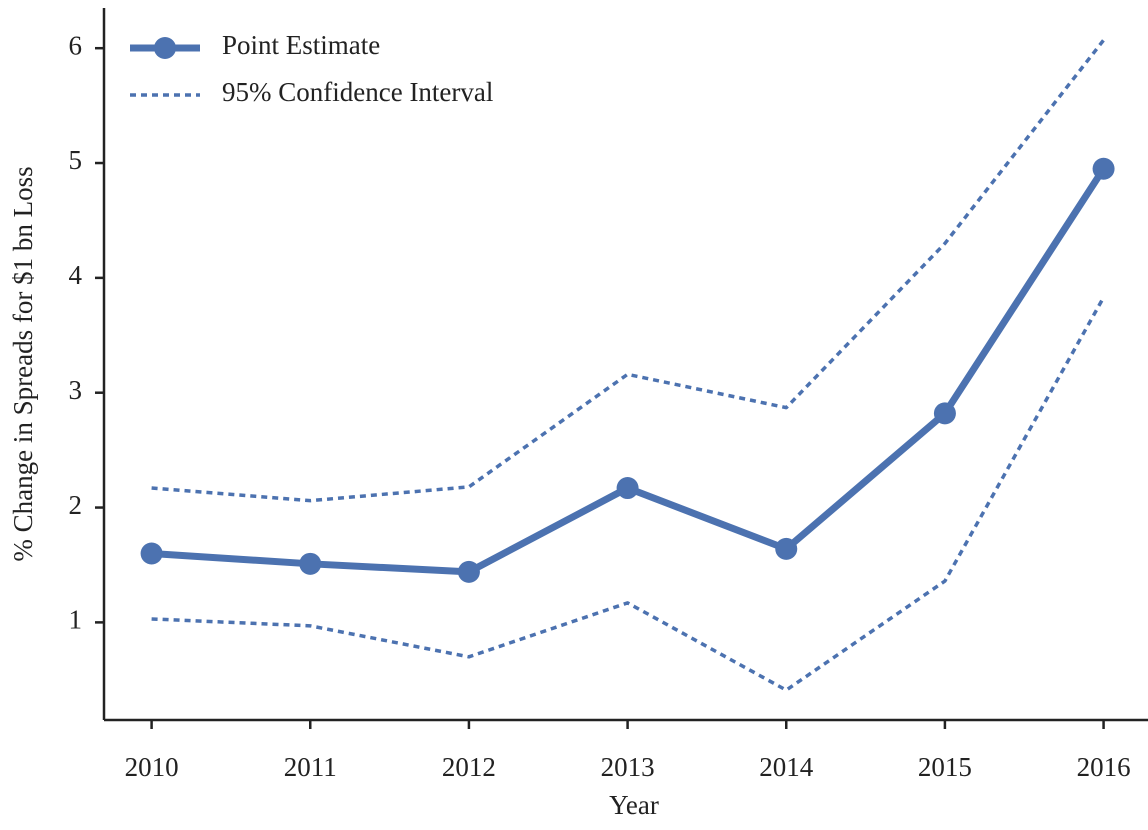 The width and height of the screenshot is (1148, 830). What do you see at coordinates (76, 160) in the screenshot?
I see `y-tick-label: 5` at bounding box center [76, 160].